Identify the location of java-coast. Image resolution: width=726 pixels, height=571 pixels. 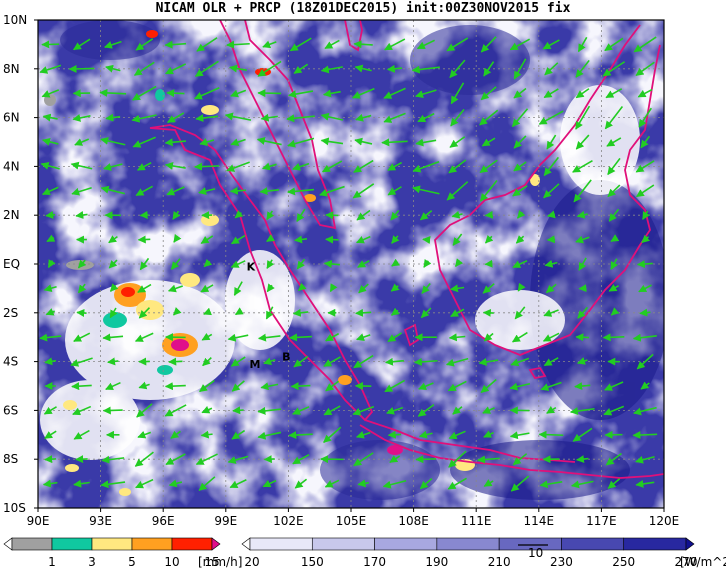
(511, 451).